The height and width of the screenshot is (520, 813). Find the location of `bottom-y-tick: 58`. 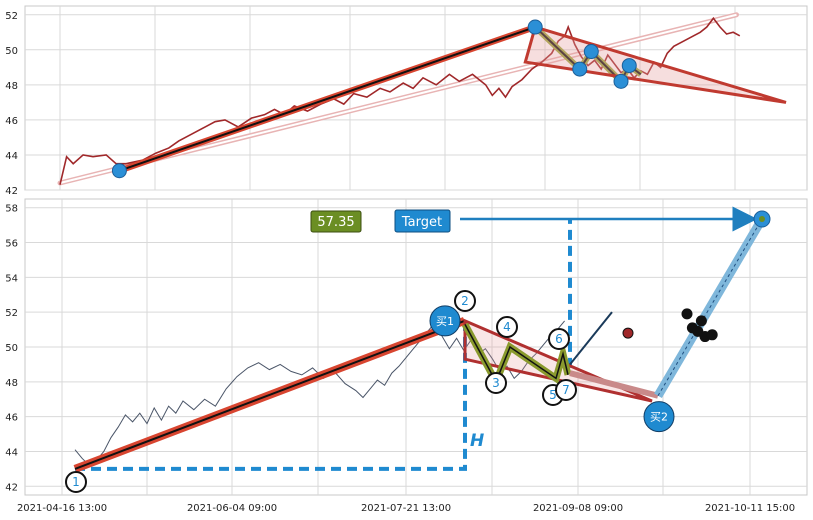

bottom-y-tick: 58 is located at coordinates (11, 209).